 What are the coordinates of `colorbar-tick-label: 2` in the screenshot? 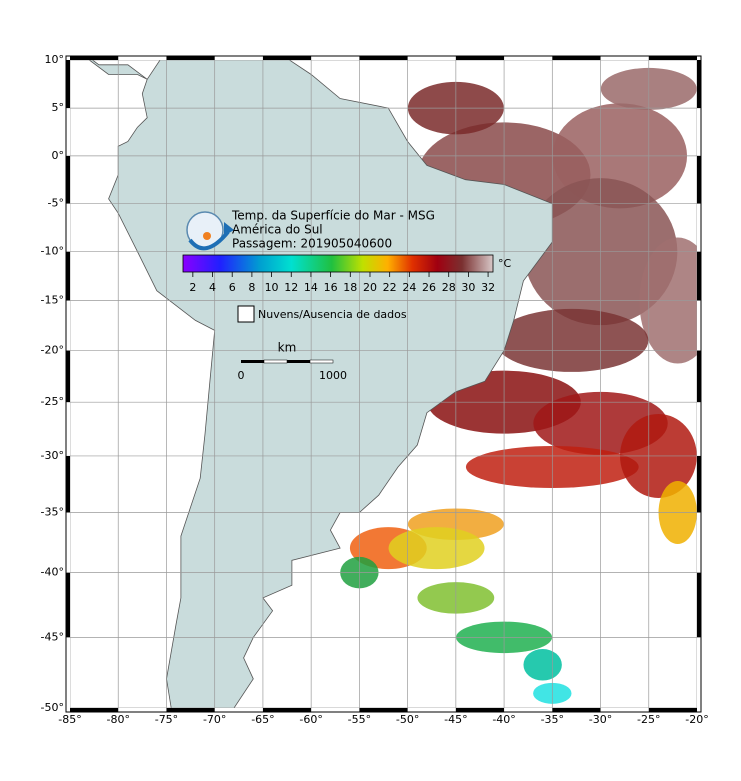 It's located at (192, 287).